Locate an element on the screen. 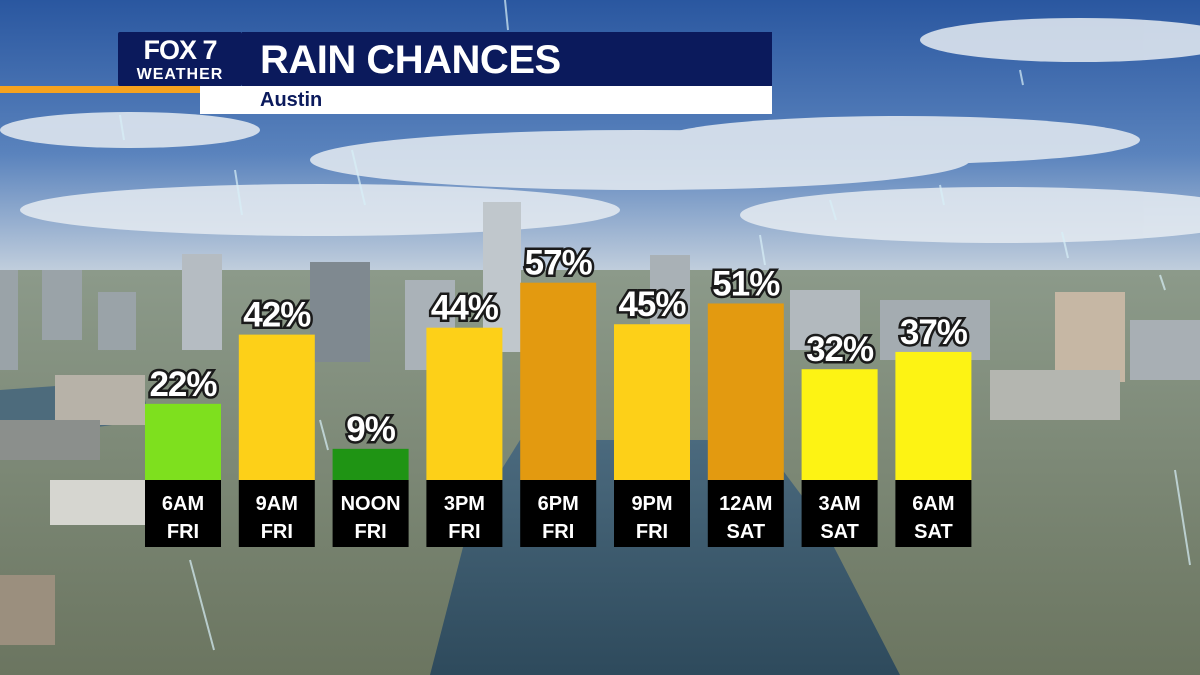 The width and height of the screenshot is (1200, 675). category-time-label: 6PM is located at coordinates (558, 504).